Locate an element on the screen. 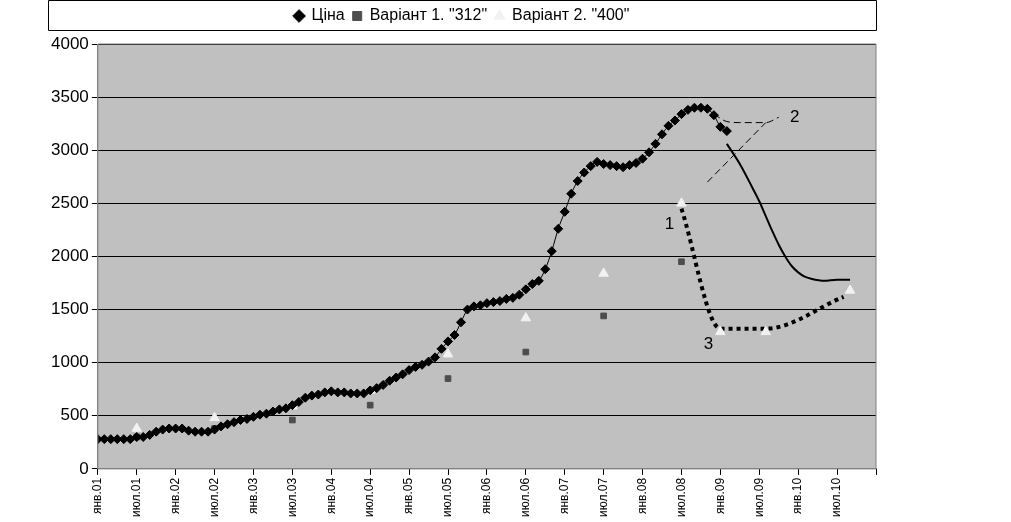 The image size is (1011, 522). y-tick-label: 0 is located at coordinates (84, 468).